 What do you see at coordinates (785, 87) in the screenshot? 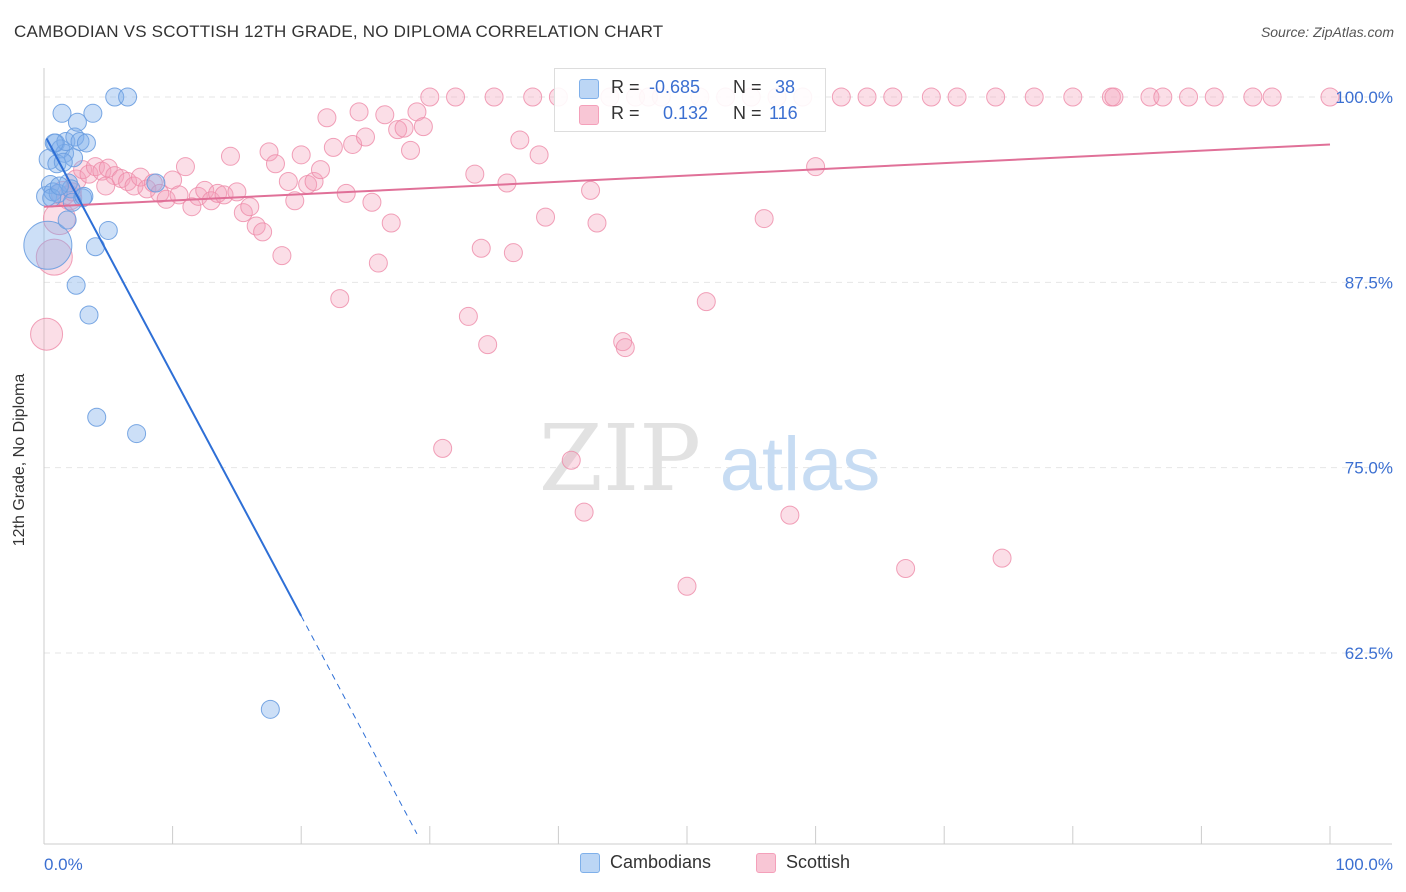
I see `cambodians-n-value: 38` at bounding box center [785, 87].